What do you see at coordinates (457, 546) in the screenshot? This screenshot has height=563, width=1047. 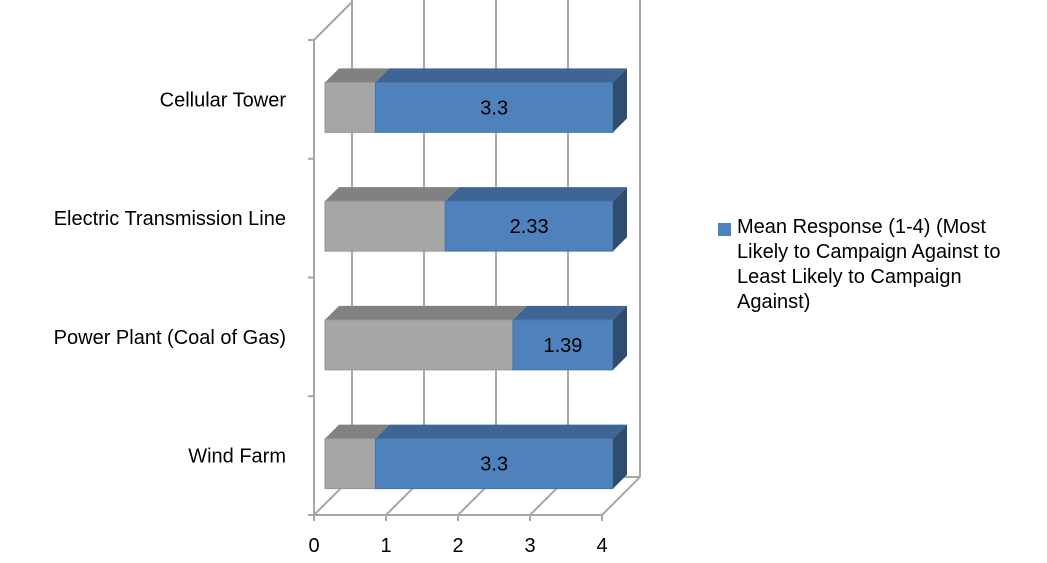 I see `x-tick-label: 2` at bounding box center [457, 546].